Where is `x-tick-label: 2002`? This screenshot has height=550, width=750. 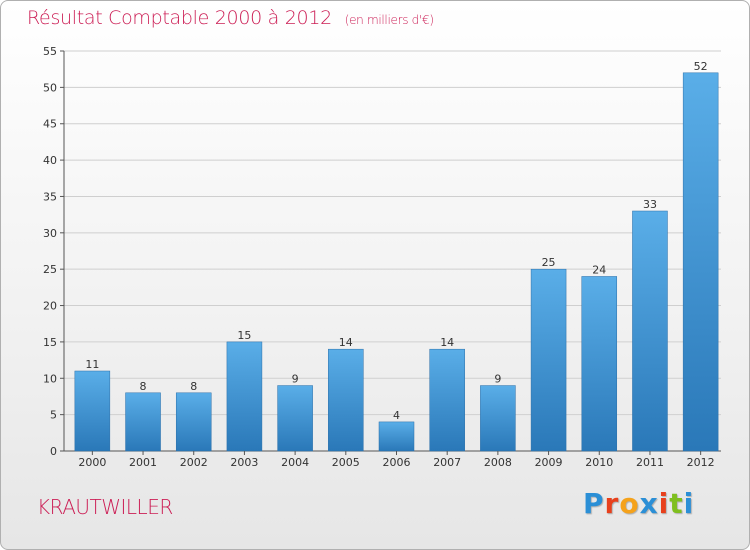
x-tick-label: 2002 is located at coordinates (194, 462).